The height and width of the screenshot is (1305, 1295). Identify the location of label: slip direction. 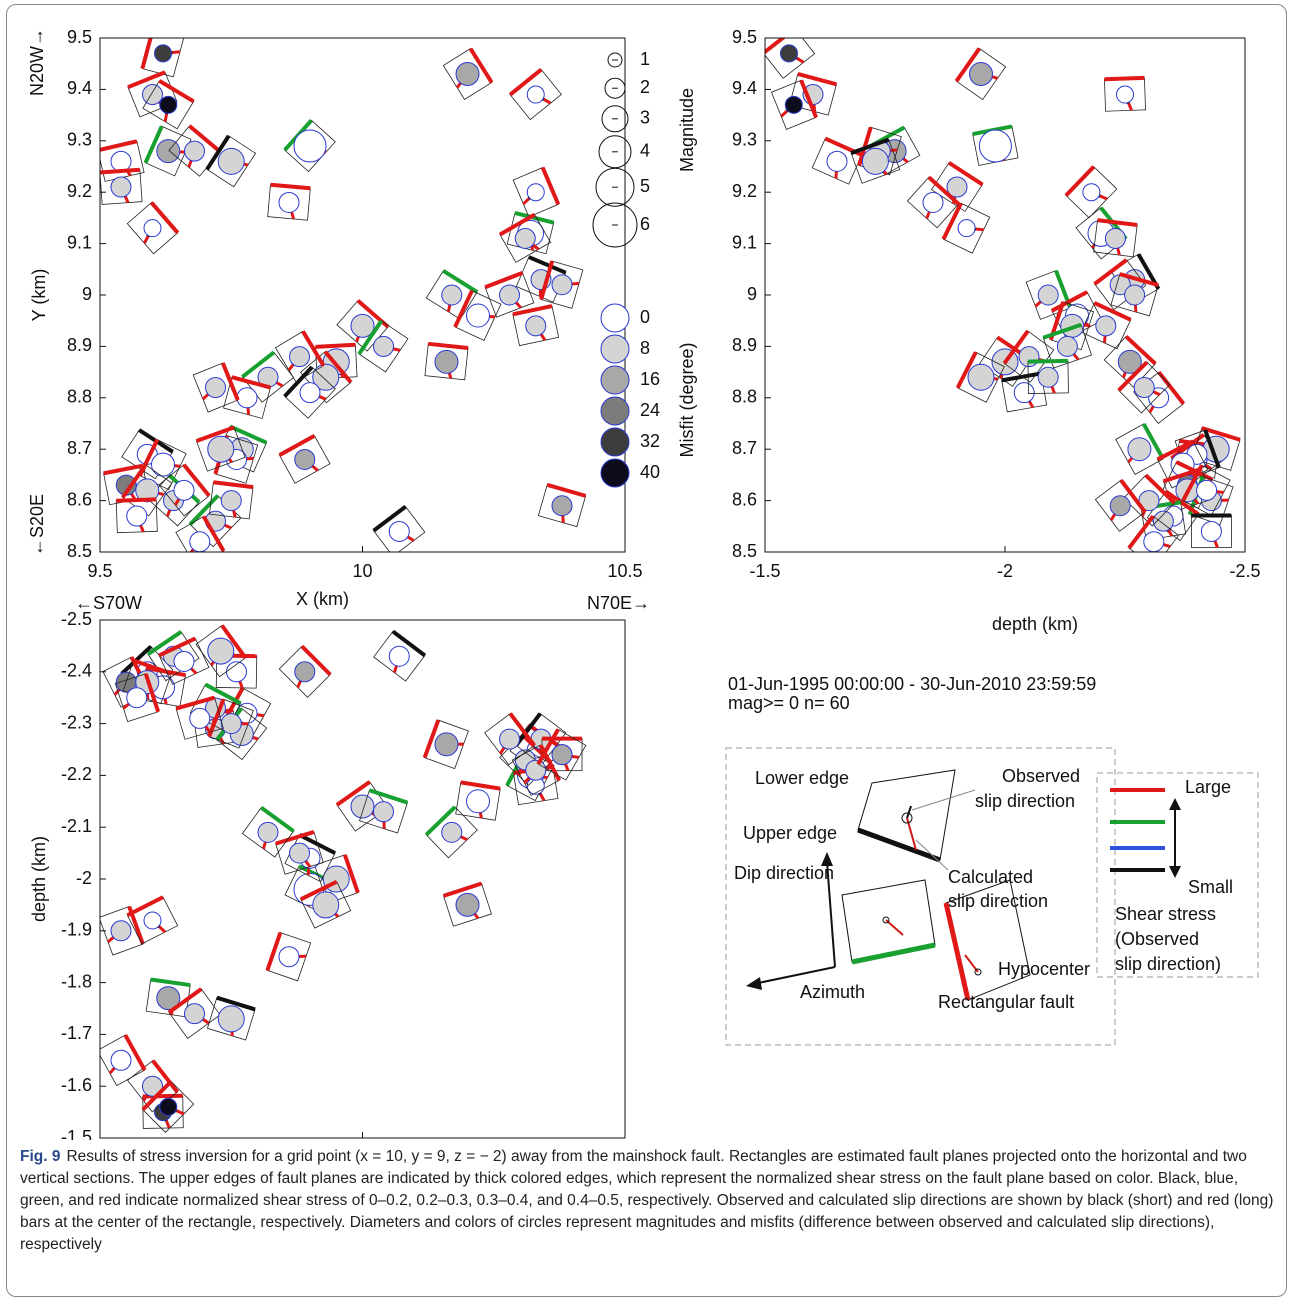
(998, 901).